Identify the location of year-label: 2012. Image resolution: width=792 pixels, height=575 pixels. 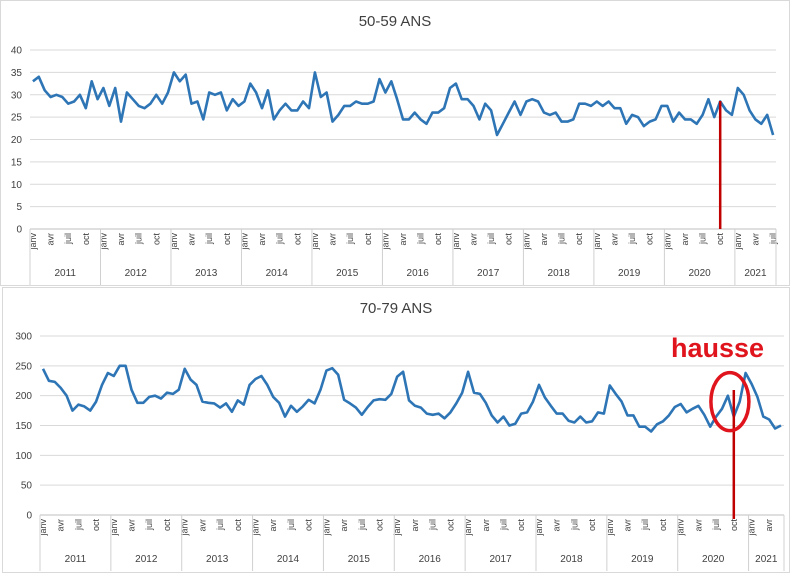
(146, 559).